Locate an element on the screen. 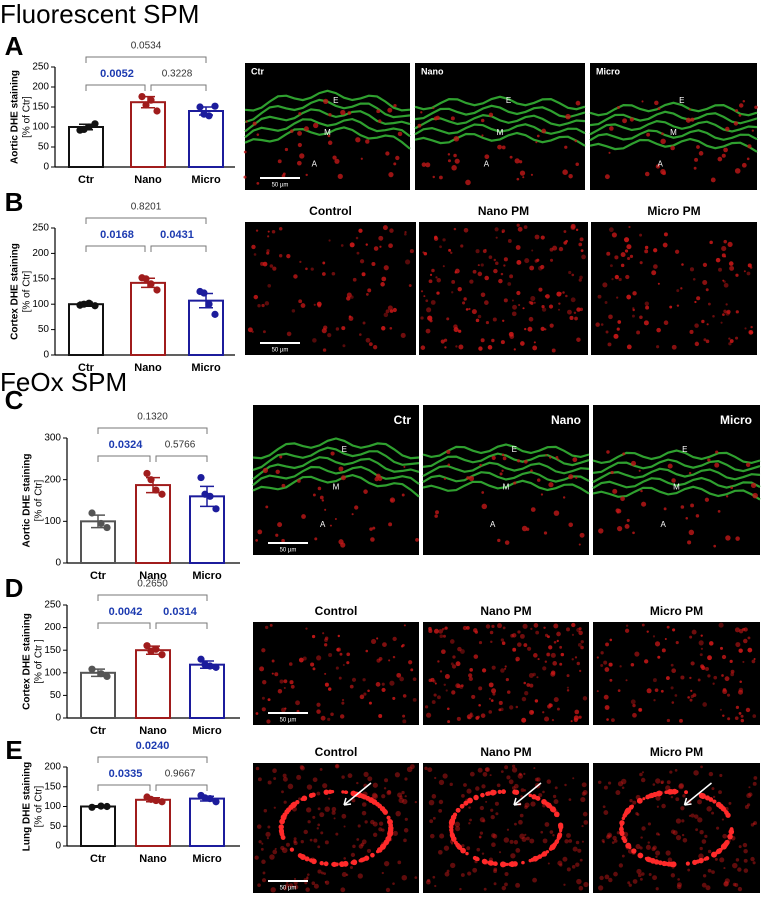  y-tick-label: 0 is located at coordinates (46, 355).